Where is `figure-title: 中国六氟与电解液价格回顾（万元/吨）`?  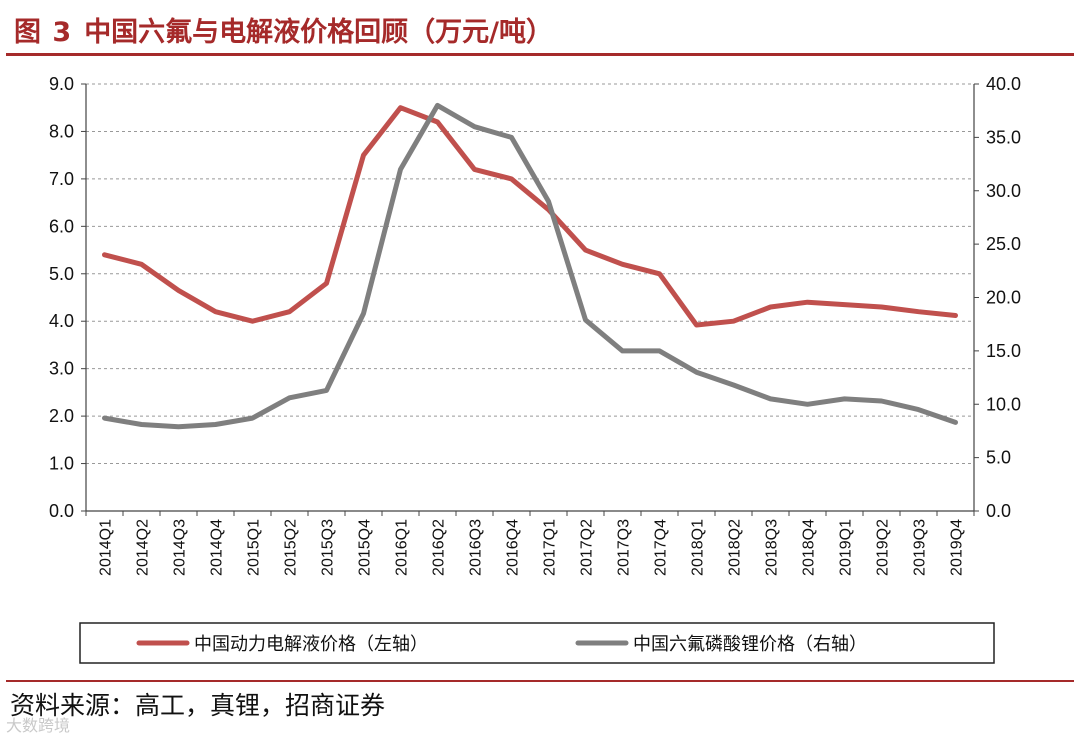
figure-title: 中国六氟与电解液价格回顾（万元/吨） is located at coordinates (319, 32).